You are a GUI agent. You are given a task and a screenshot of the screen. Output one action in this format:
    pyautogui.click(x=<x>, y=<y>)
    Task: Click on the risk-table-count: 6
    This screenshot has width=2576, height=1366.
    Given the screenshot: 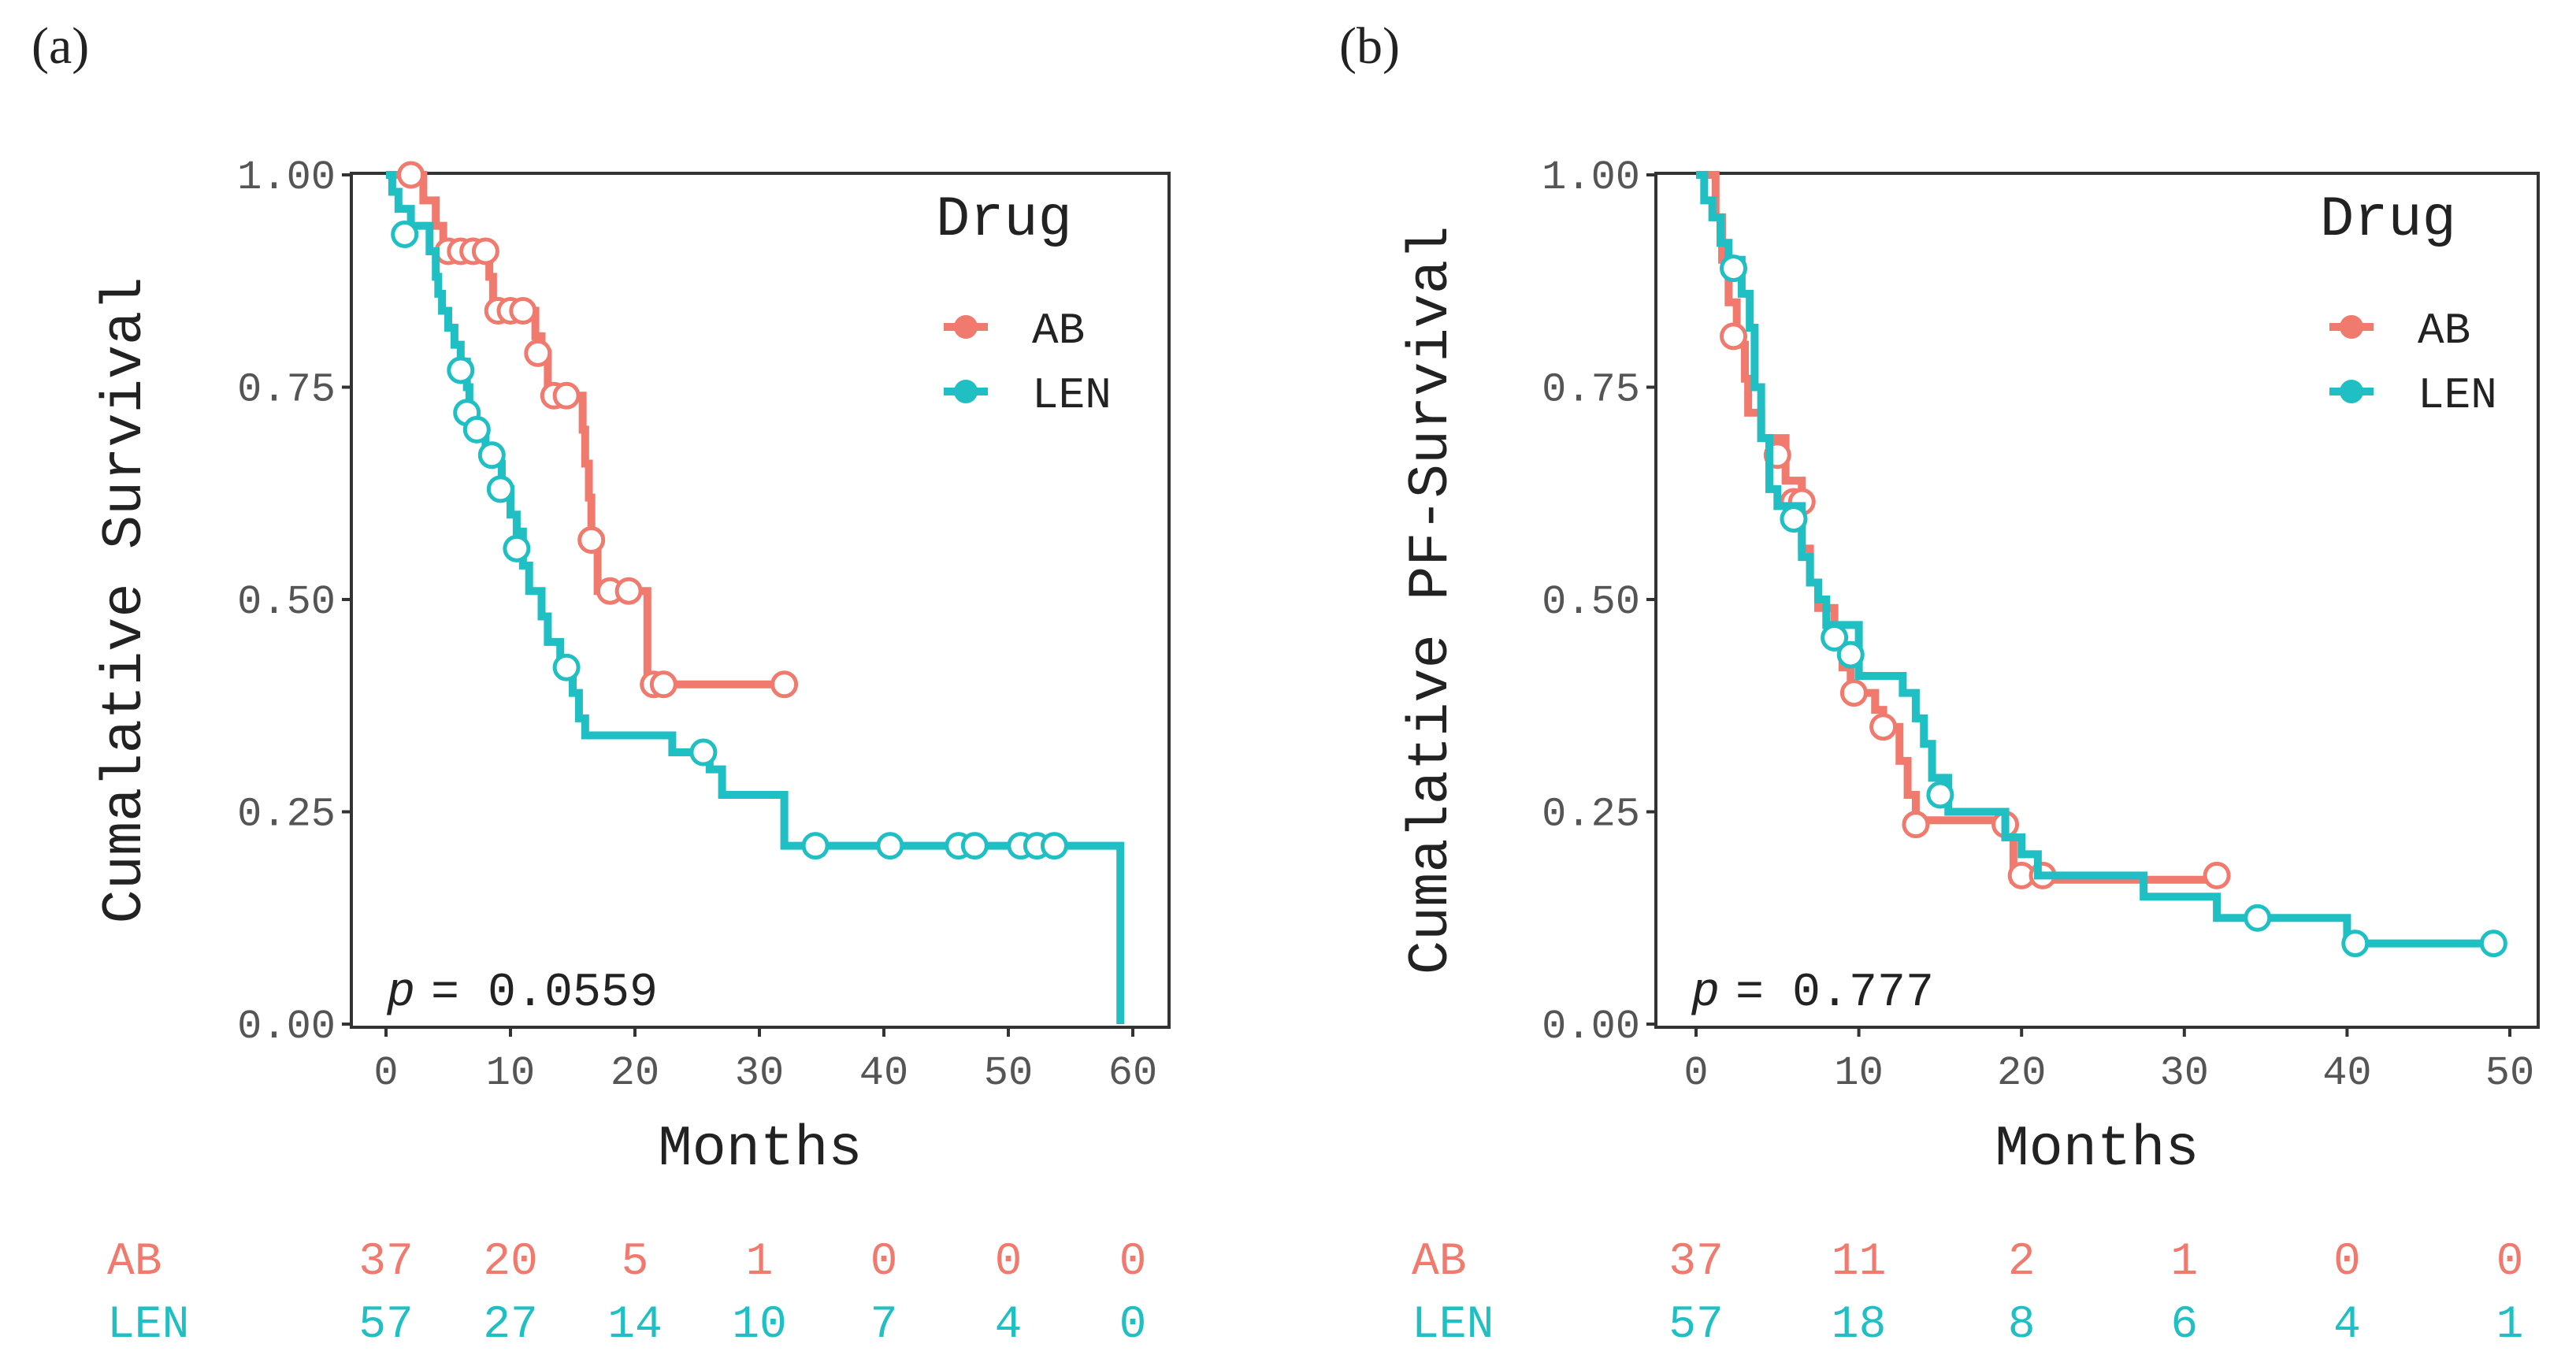 What is the action you would take?
    pyautogui.click(x=2184, y=1325)
    